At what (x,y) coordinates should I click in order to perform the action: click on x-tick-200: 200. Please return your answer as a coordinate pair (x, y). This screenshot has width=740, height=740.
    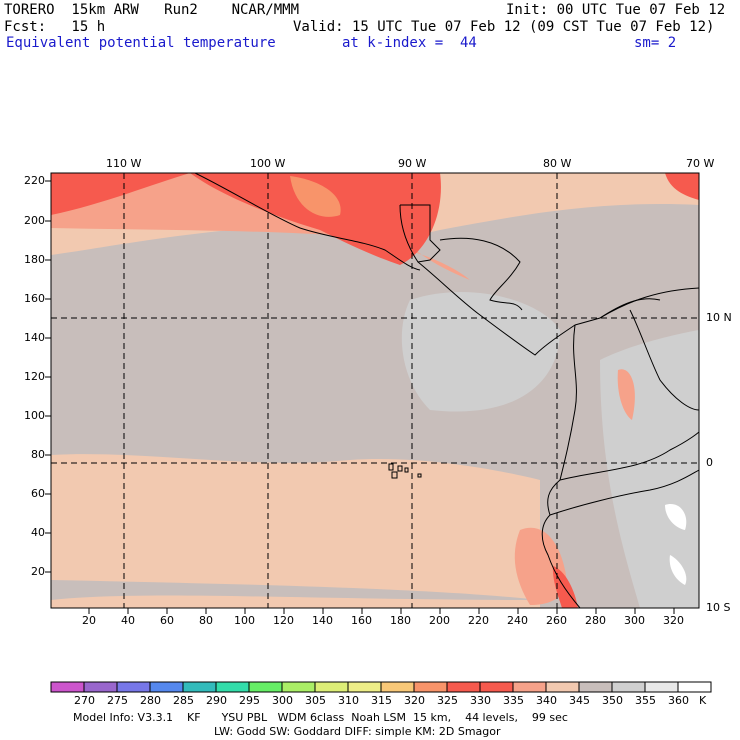
    Looking at the image, I should click on (439, 620).